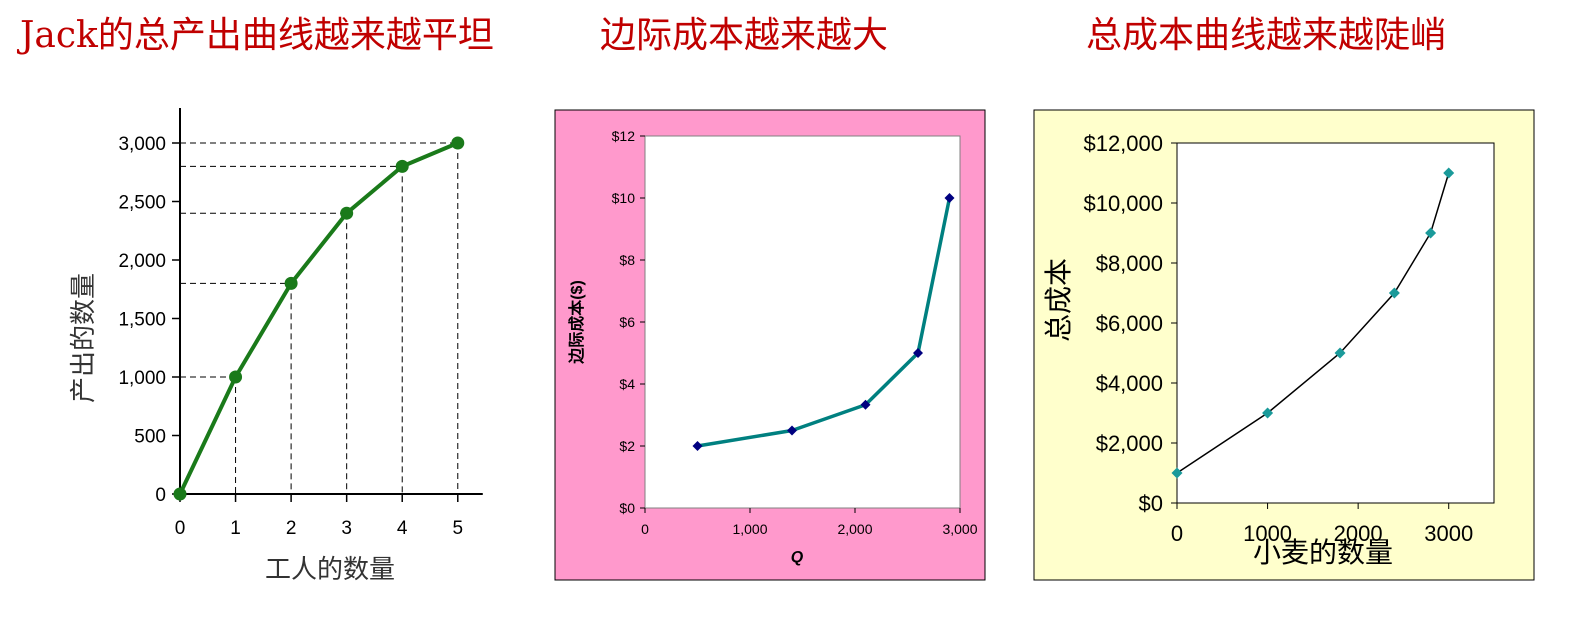  Describe the element at coordinates (1266, 35) in the screenshot. I see `chart3-title: 总成本曲线越来越陡峭` at that location.